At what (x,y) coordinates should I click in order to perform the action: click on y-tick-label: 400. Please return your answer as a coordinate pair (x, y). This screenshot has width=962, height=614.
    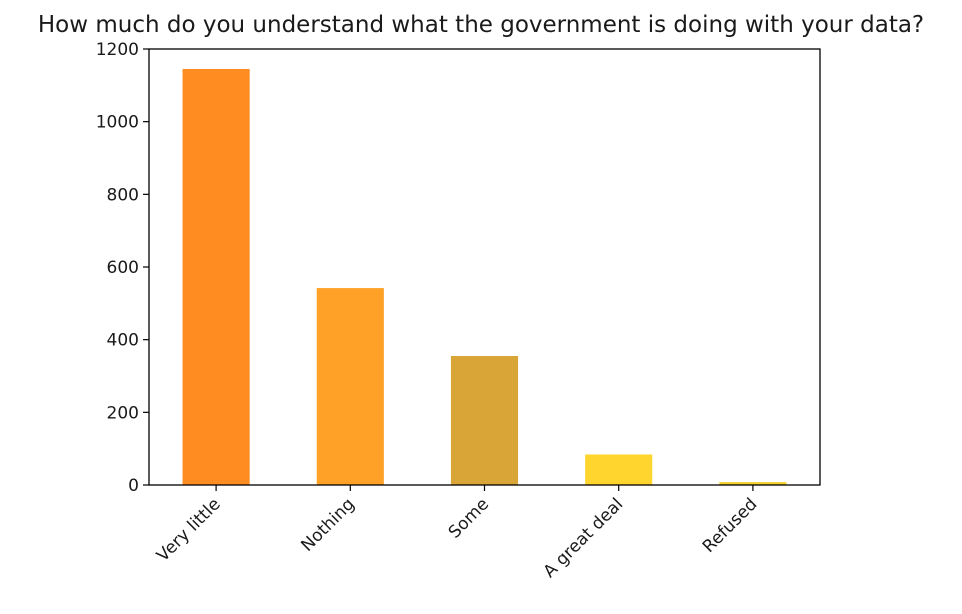
    Looking at the image, I should click on (123, 341).